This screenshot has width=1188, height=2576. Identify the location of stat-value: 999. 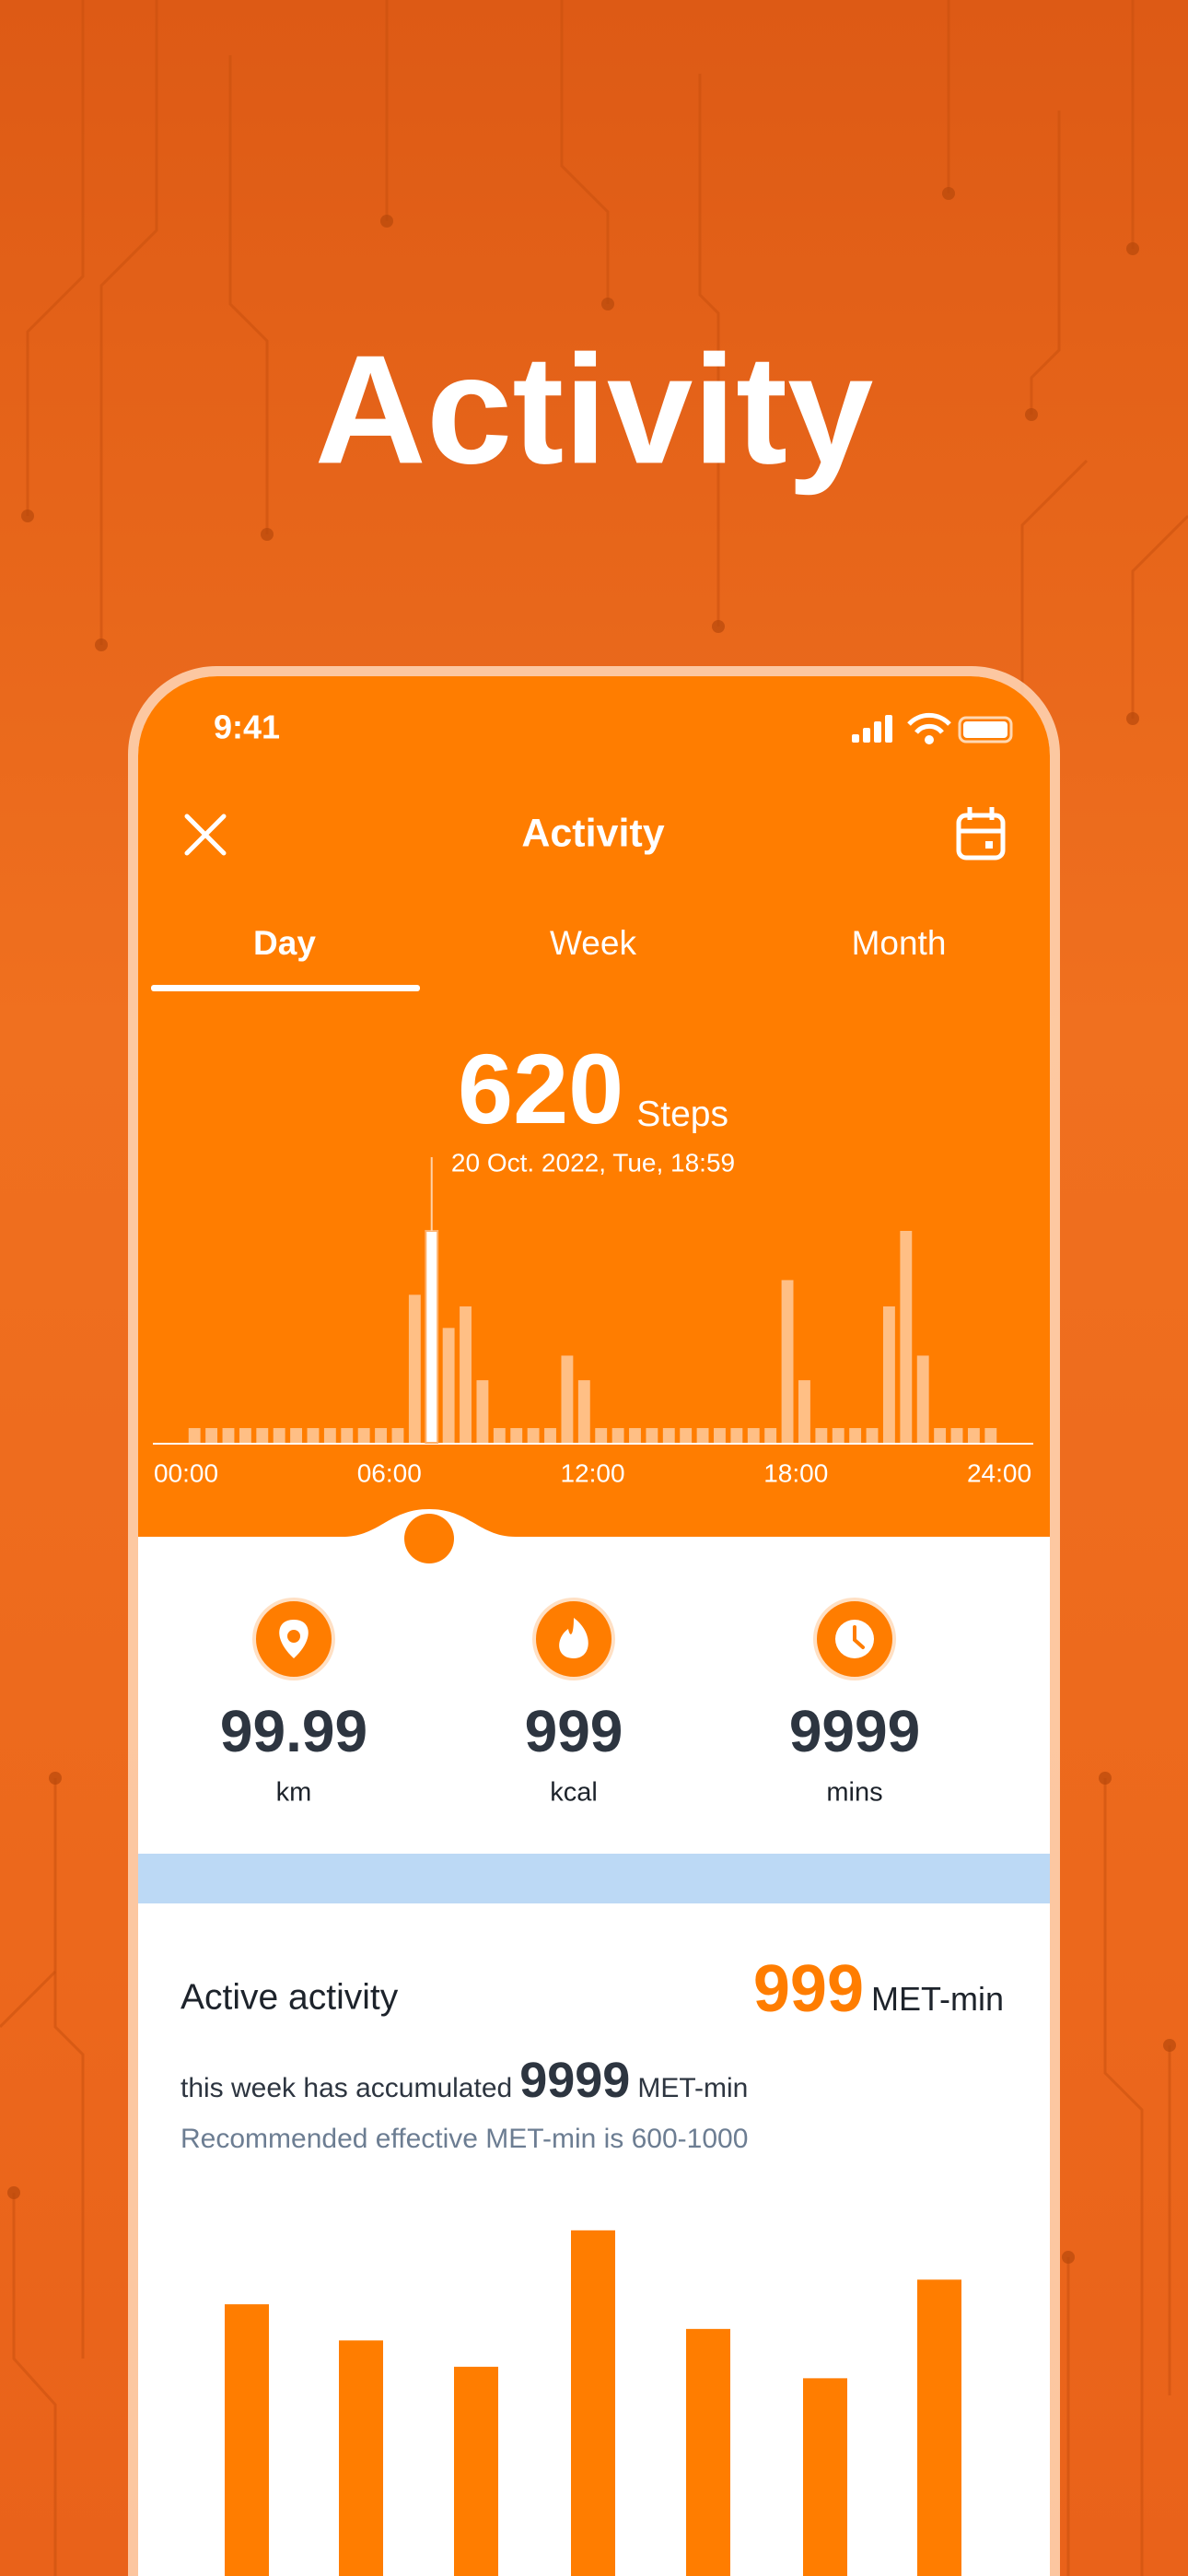
(574, 1731).